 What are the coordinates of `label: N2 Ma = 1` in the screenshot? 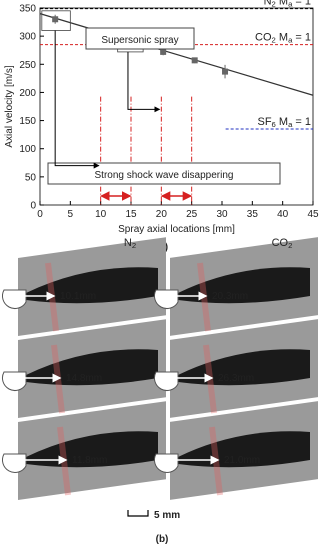 It's located at (287, 4).